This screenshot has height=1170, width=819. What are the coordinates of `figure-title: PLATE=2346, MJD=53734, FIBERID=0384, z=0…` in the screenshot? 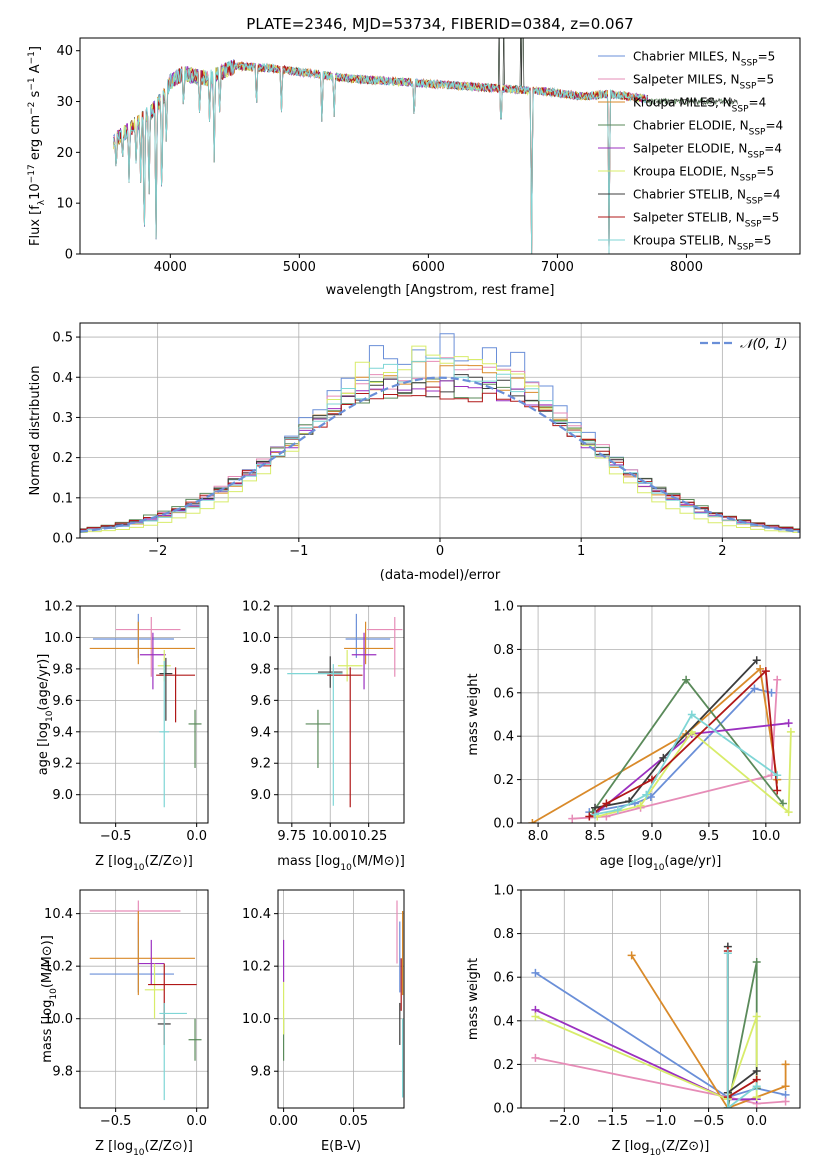 It's located at (439, 24).